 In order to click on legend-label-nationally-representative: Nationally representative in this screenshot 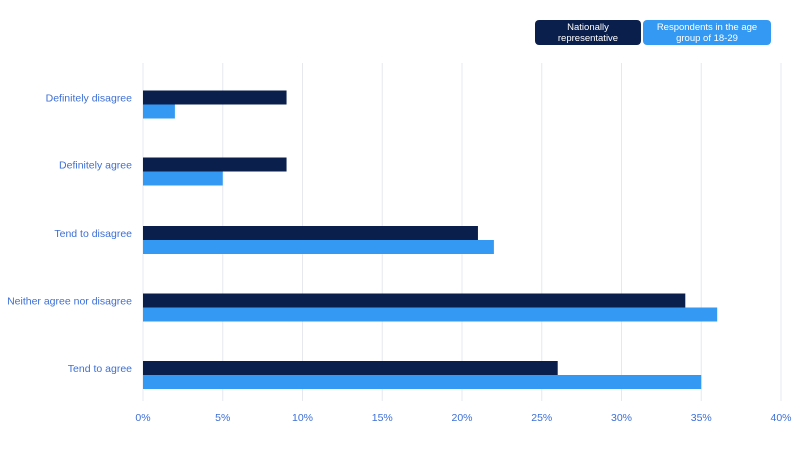, I will do `click(588, 32)`.